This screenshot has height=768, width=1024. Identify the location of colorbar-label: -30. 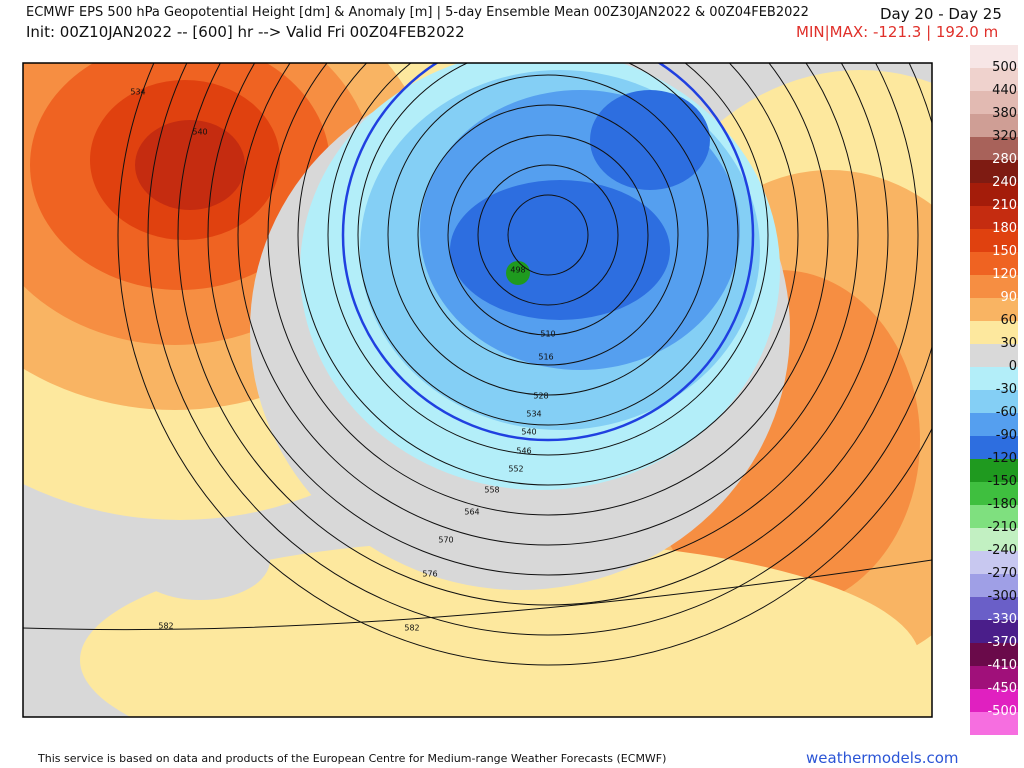
(1006, 389).